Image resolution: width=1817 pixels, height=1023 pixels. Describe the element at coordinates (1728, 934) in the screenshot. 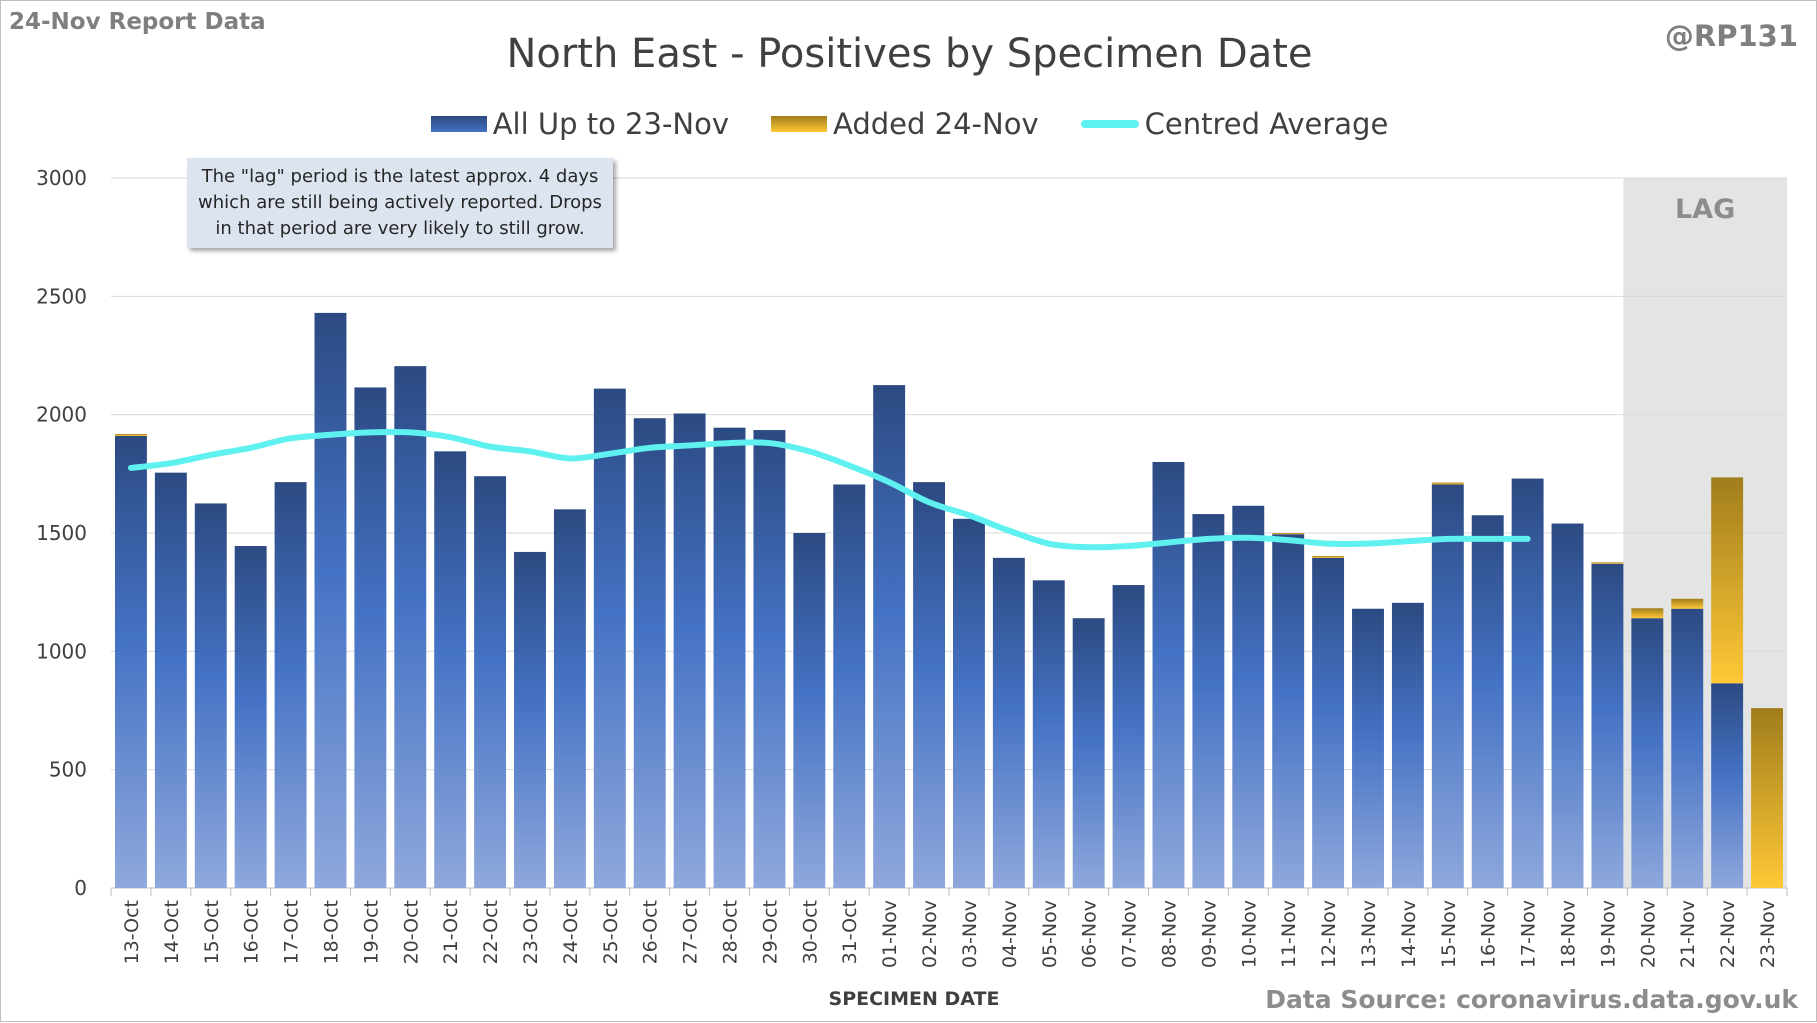

I see `x-tick-label: 22-Nov` at that location.